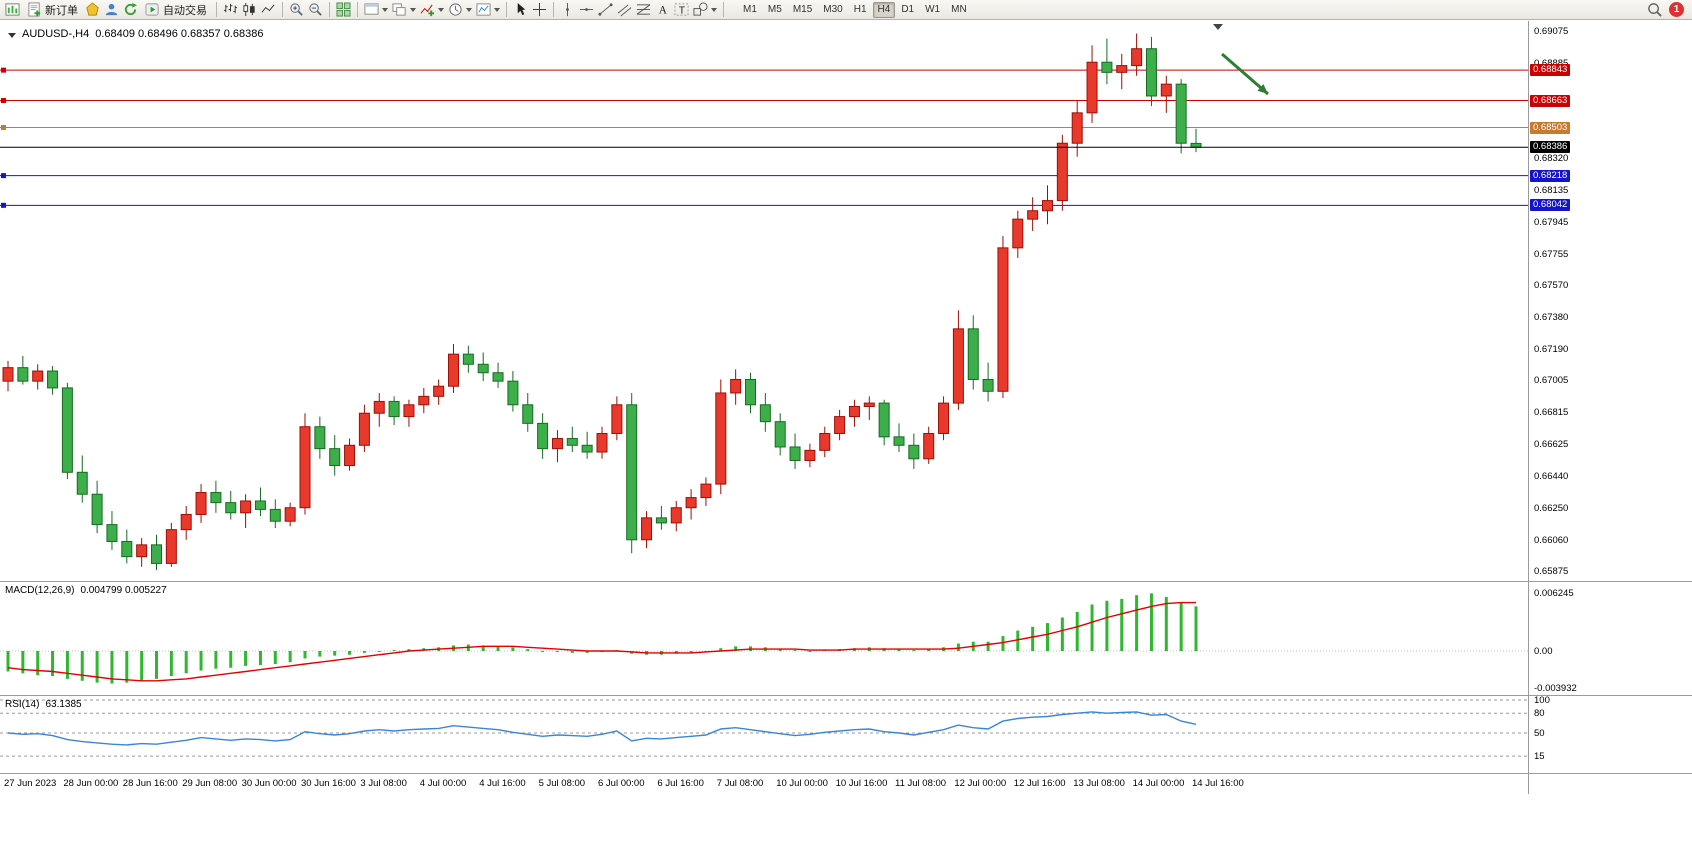 The height and width of the screenshot is (849, 1692). Describe the element at coordinates (1550, 127) in the screenshot. I see `price-badge: 0.68503` at that location.